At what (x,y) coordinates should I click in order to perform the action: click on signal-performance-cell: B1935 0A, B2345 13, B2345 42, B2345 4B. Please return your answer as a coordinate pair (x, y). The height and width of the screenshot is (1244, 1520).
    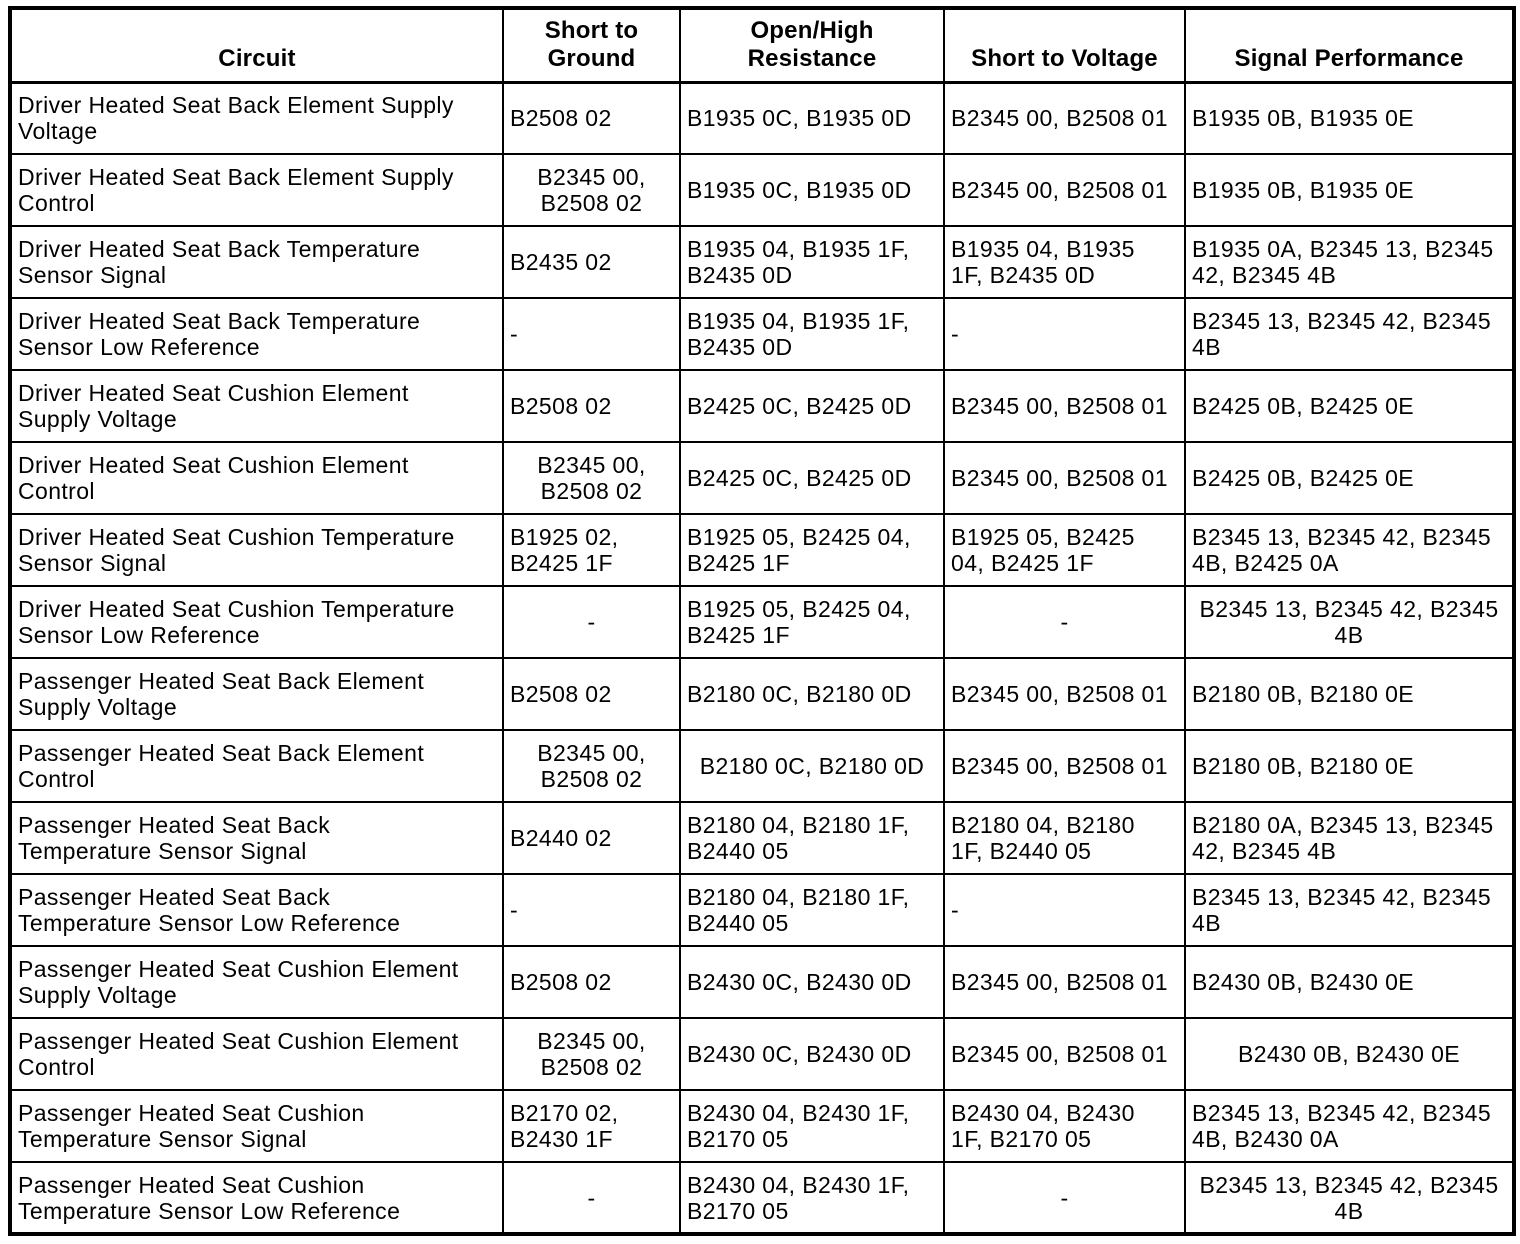
    Looking at the image, I should click on (1349, 262).